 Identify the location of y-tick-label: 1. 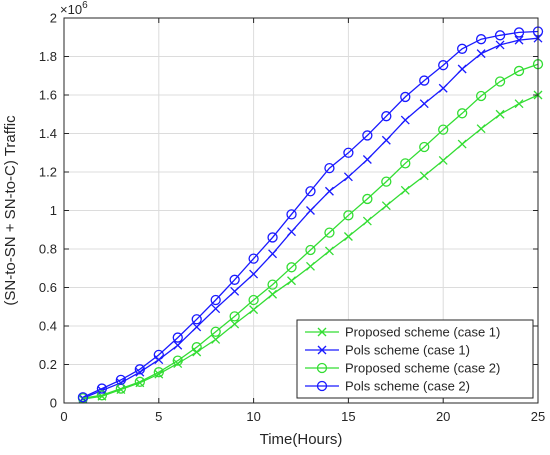
(53, 210).